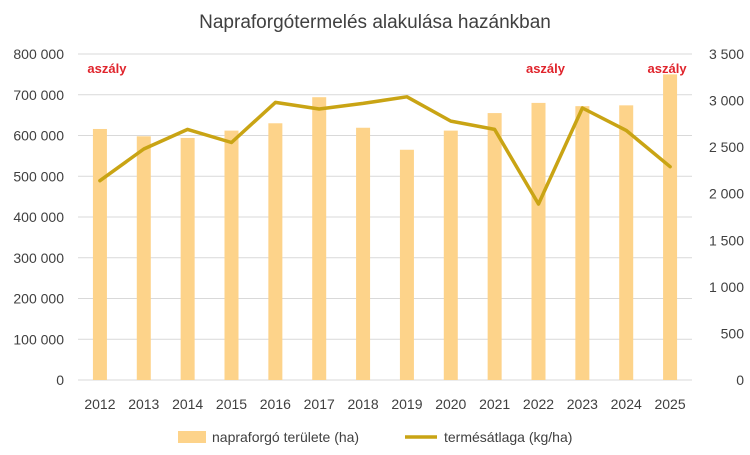 This screenshot has width=750, height=455. I want to click on left-axis-tick-label: 800 000, so click(38, 54).